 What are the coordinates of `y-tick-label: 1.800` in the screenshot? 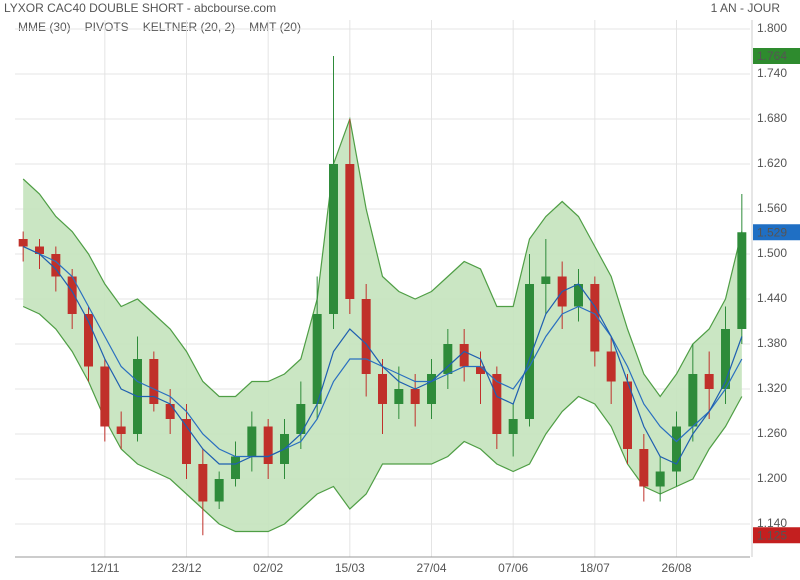 It's located at (772, 28).